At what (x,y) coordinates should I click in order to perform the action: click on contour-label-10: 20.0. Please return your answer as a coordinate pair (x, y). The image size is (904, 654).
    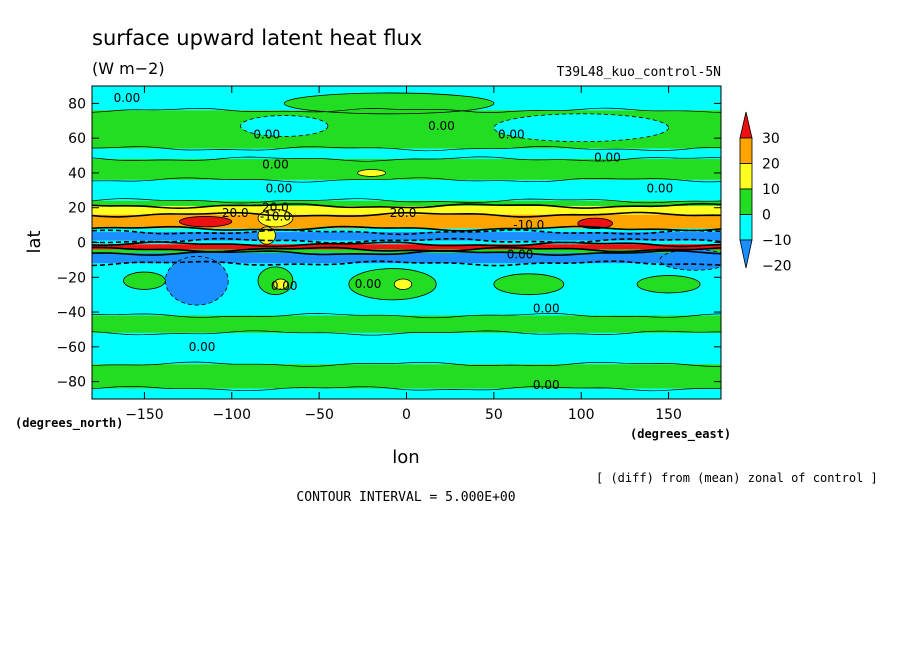
    Looking at the image, I should click on (403, 213).